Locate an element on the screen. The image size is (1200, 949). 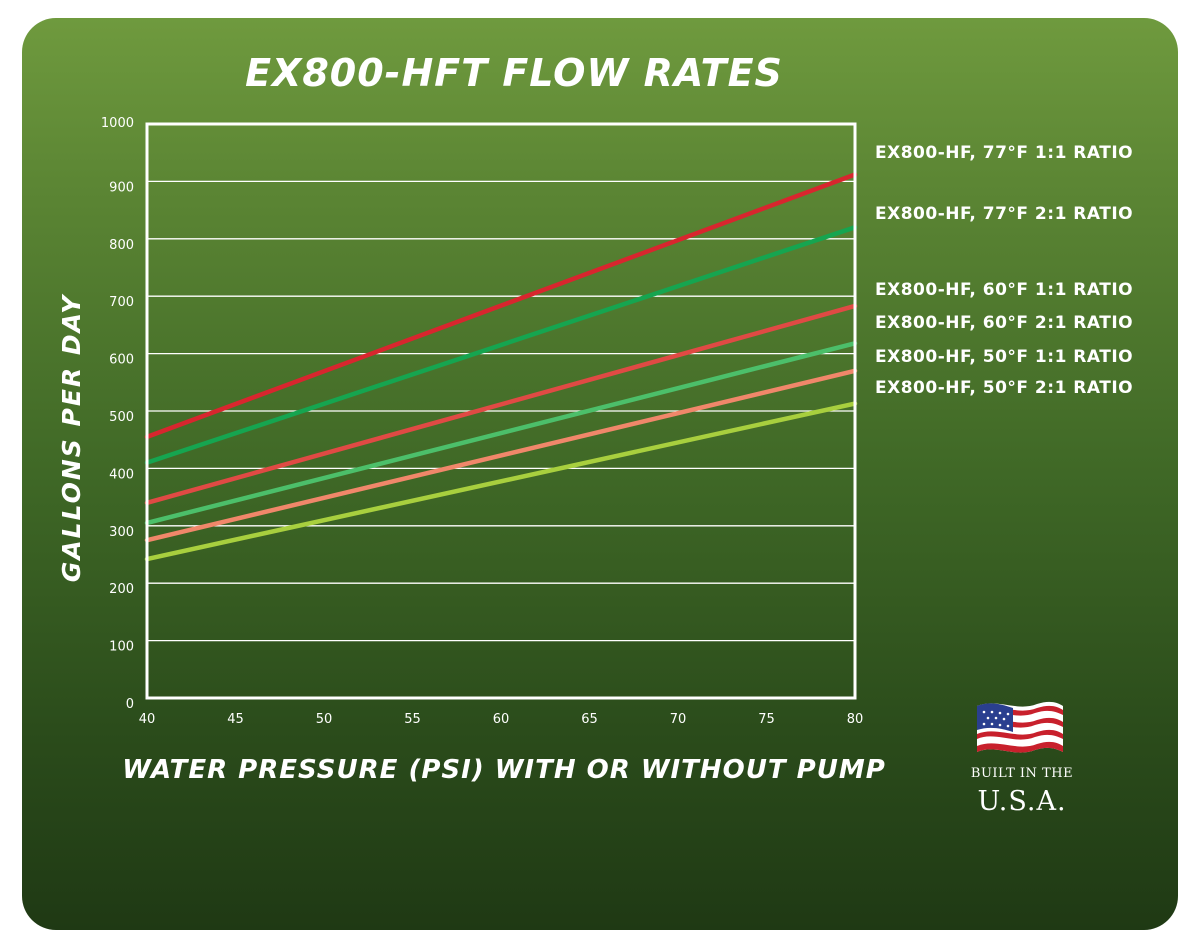
y-tick-label: 200 is located at coordinates (121, 589).